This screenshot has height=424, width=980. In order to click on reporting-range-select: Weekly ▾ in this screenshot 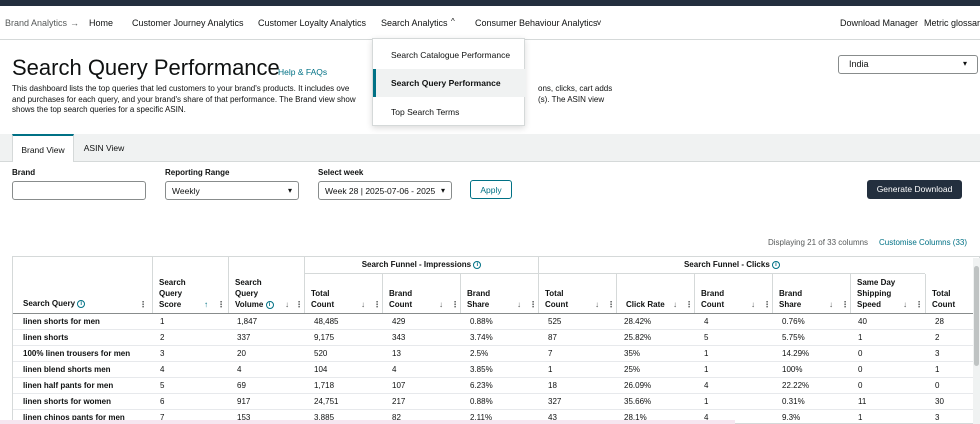, I will do `click(232, 190)`.